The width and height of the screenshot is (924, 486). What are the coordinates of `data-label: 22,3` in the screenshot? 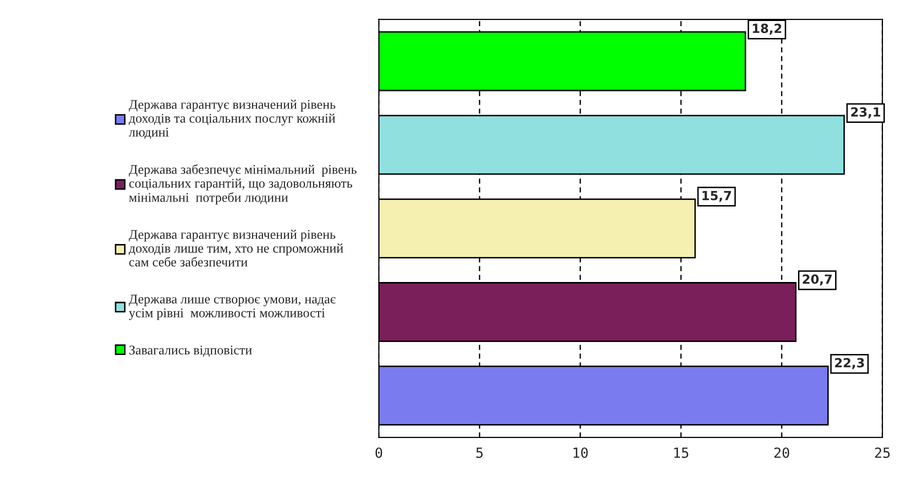 It's located at (849, 364).